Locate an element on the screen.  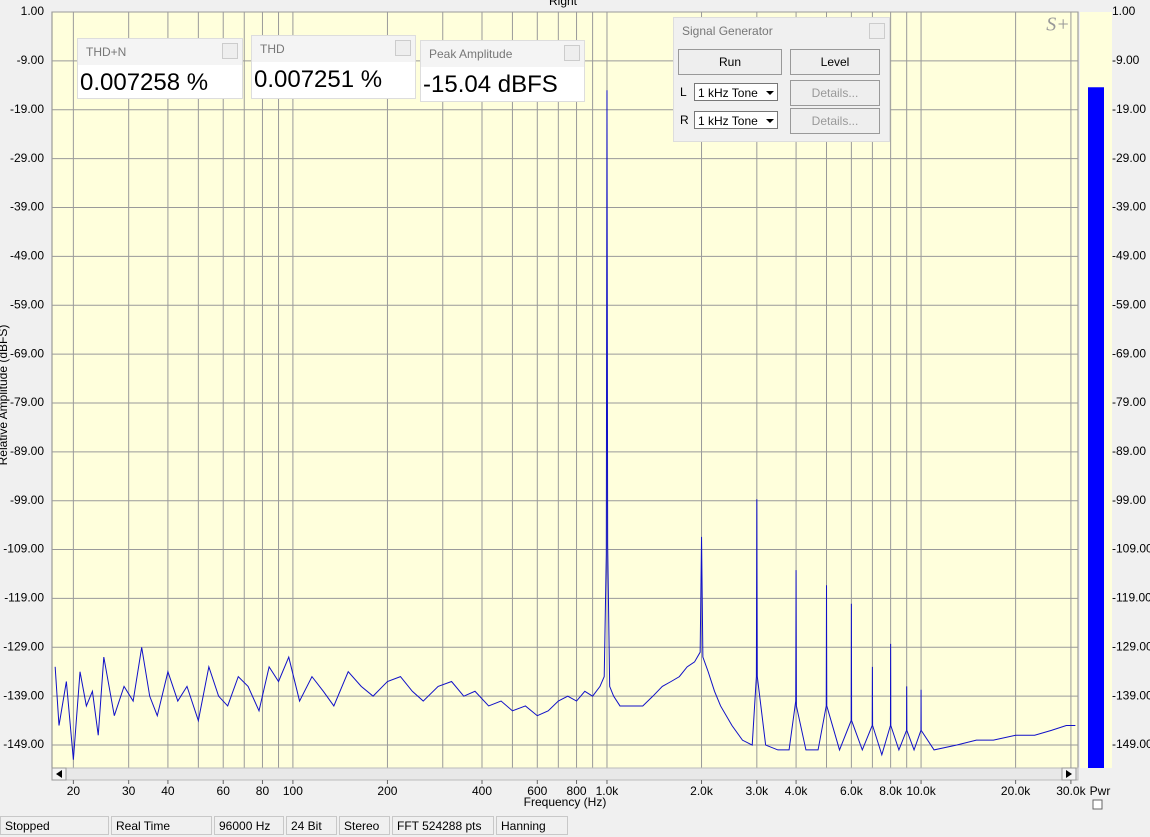
x-tick-label: 30 is located at coordinates (129, 791).